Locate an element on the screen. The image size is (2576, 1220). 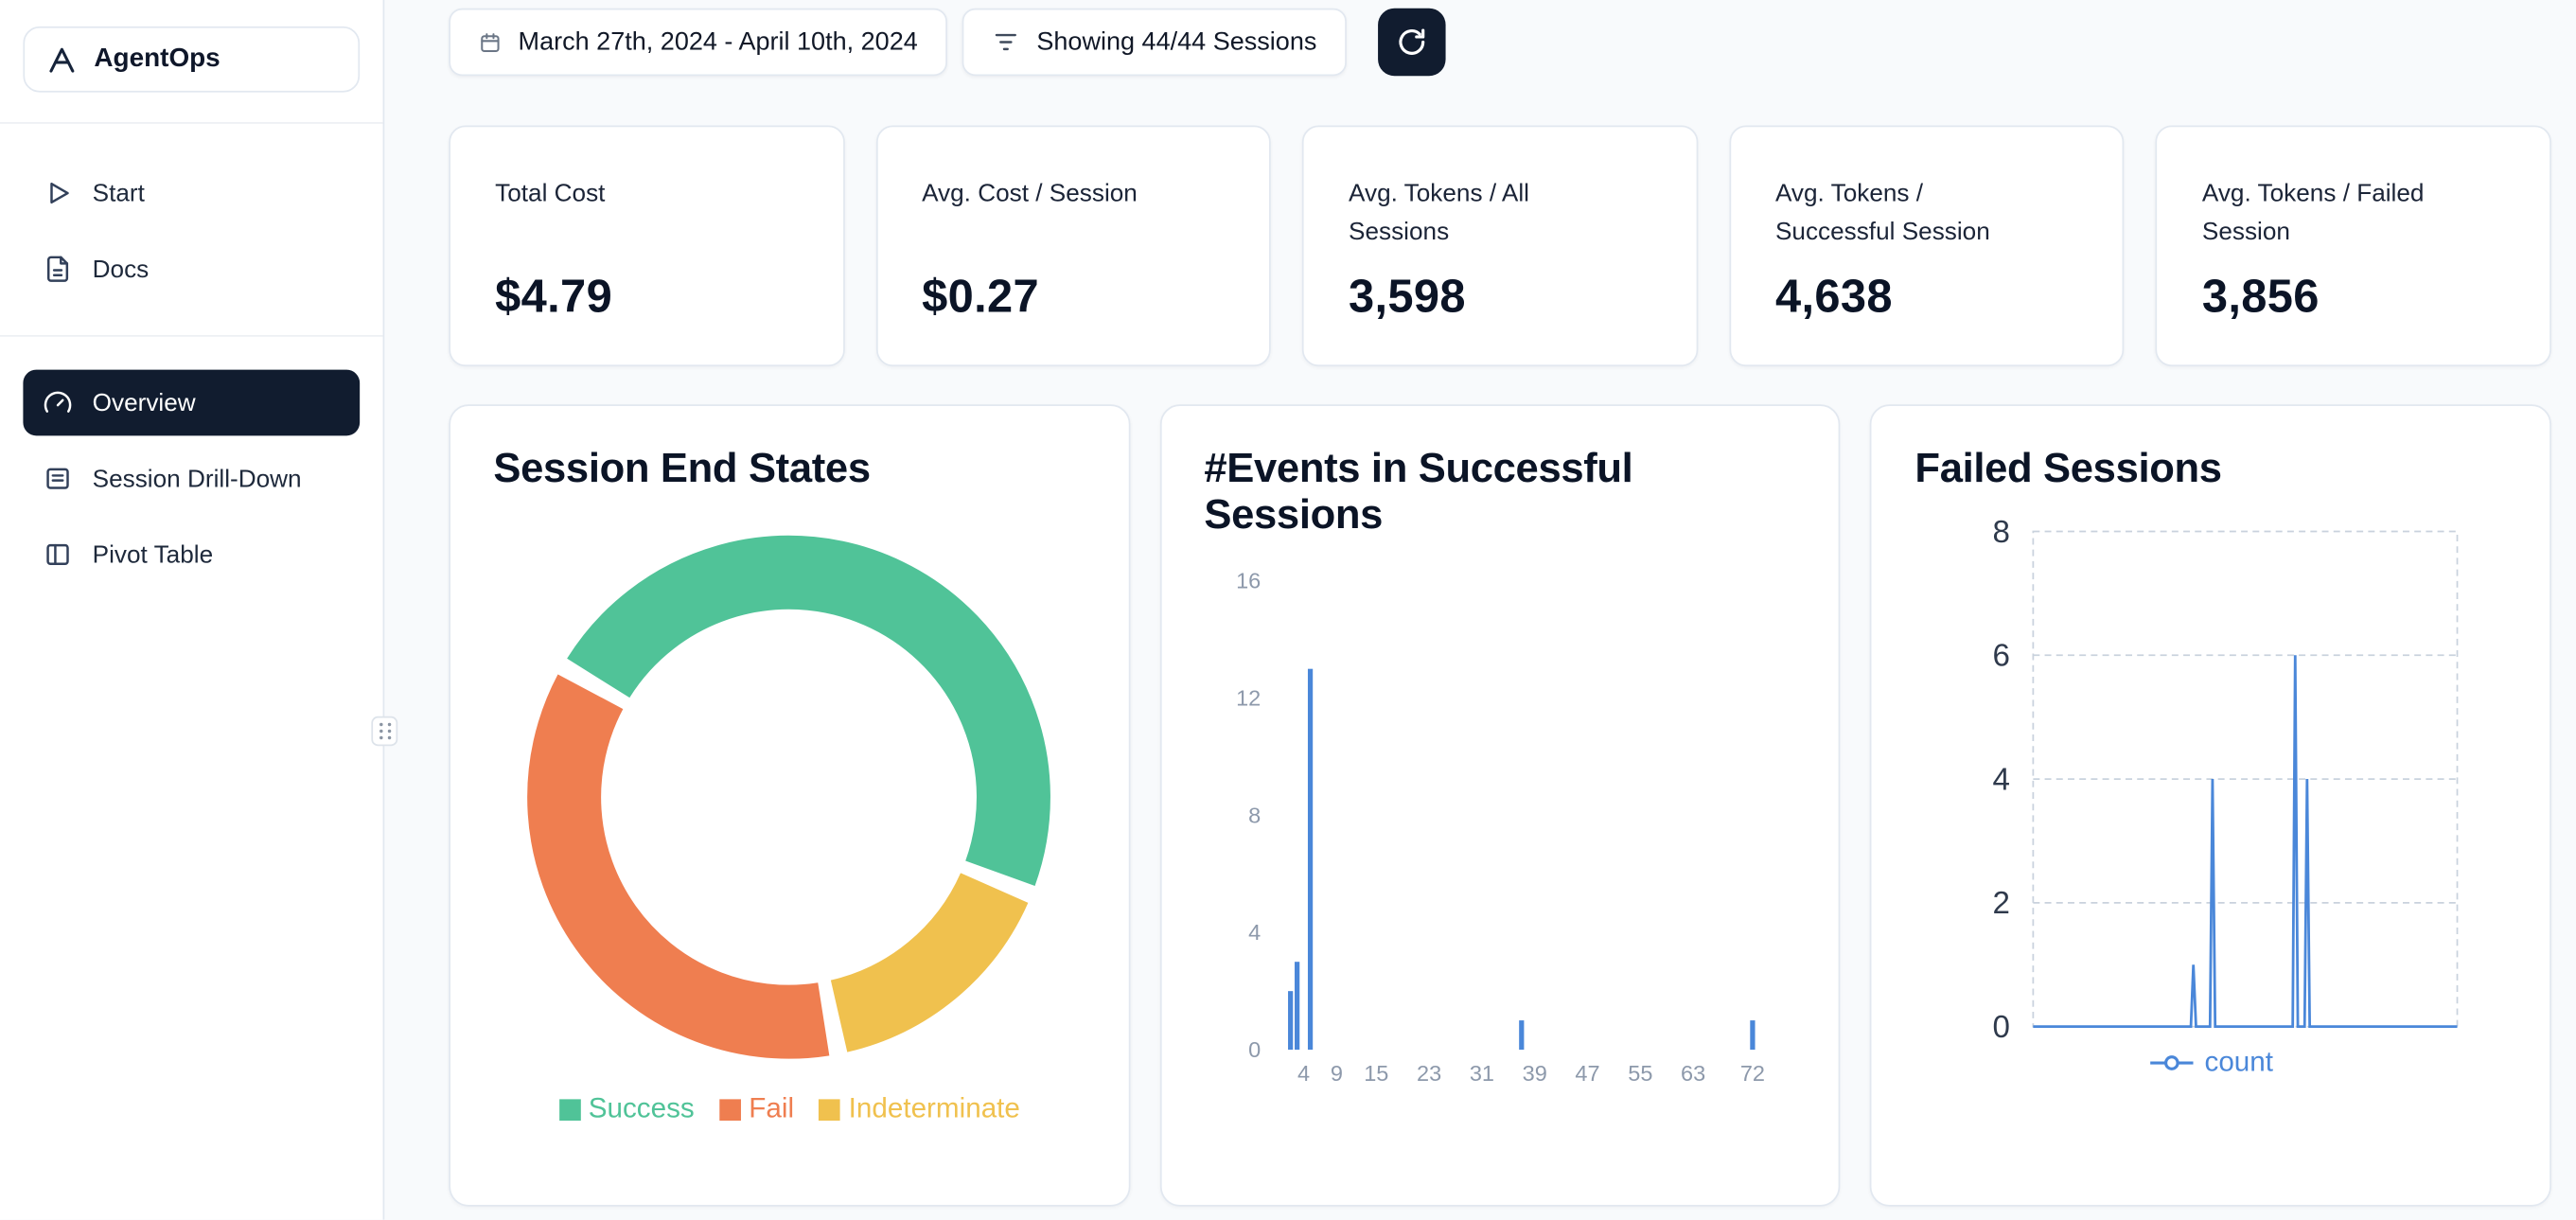
stat-card-avg-tokens-successful: Avg. Tokens / Successful Session 4,638 is located at coordinates (1927, 246).